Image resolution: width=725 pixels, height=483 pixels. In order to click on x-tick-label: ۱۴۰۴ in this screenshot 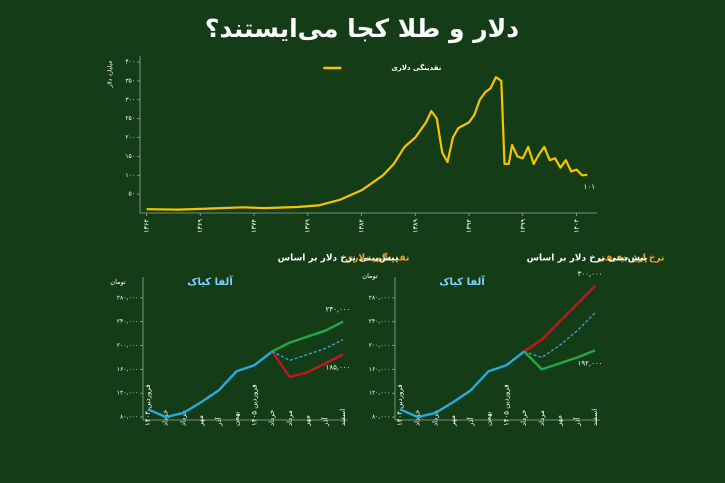, I will do `click(577, 225)`.